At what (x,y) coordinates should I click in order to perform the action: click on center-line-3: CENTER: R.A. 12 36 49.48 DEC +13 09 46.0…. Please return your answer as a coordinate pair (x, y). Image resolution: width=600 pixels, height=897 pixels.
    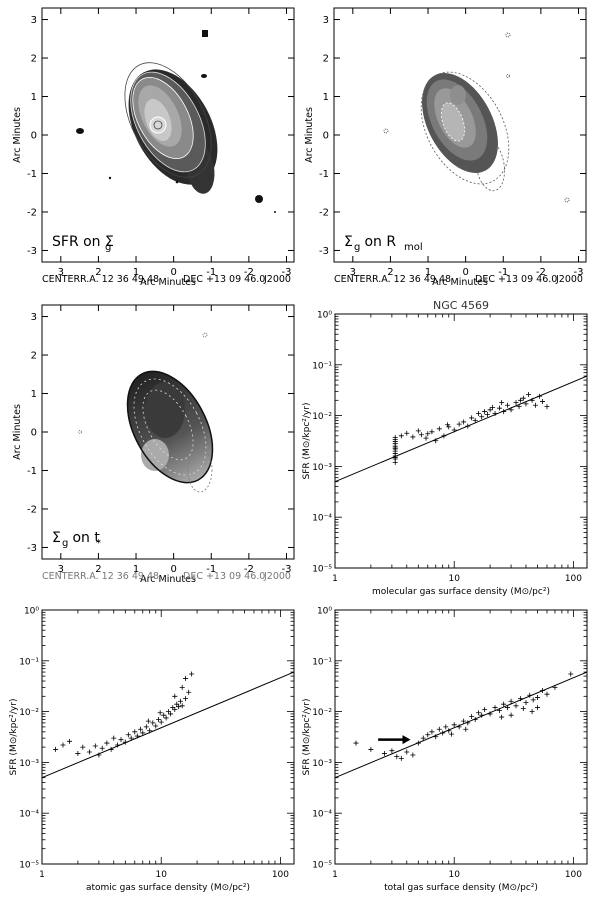
    Looking at the image, I should click on (166, 576).